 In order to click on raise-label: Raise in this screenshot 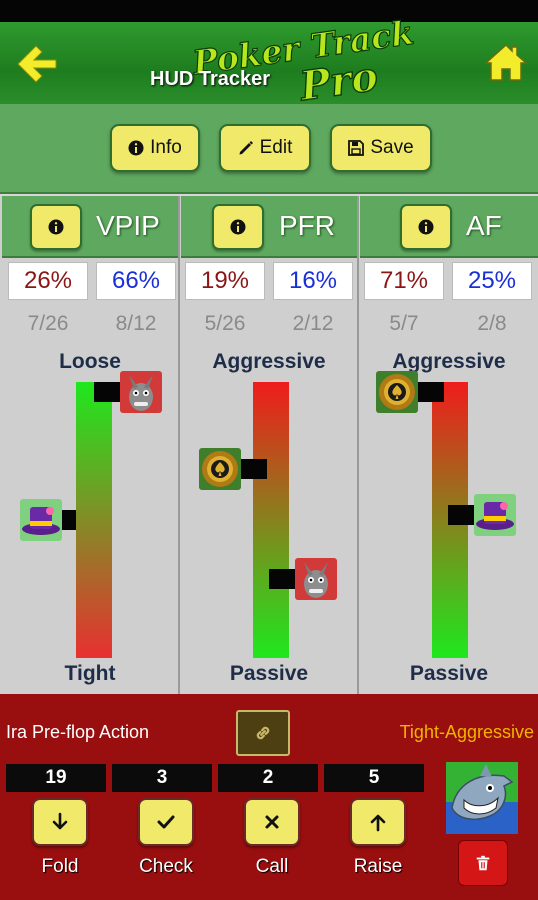, I will do `click(378, 866)`.